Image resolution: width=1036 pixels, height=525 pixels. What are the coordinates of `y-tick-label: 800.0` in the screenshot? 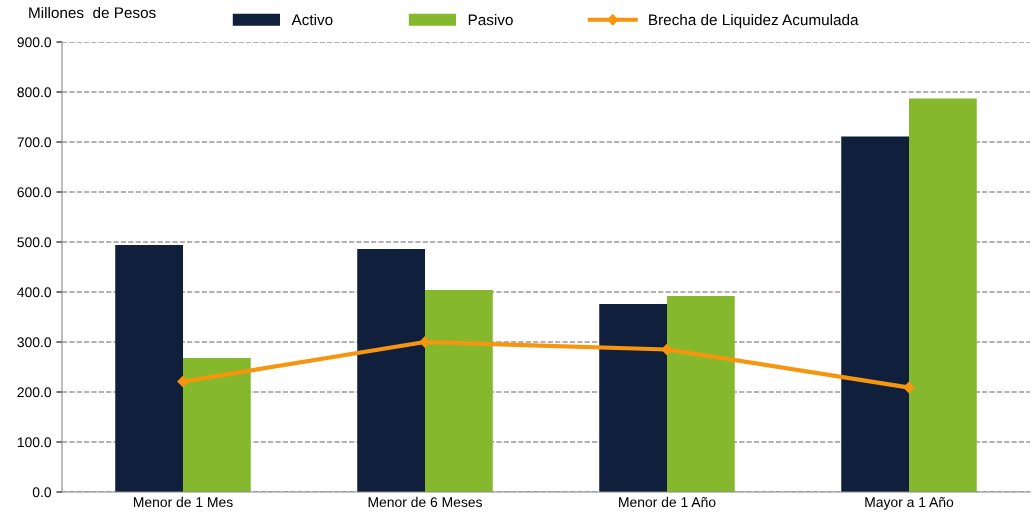 It's located at (34, 92).